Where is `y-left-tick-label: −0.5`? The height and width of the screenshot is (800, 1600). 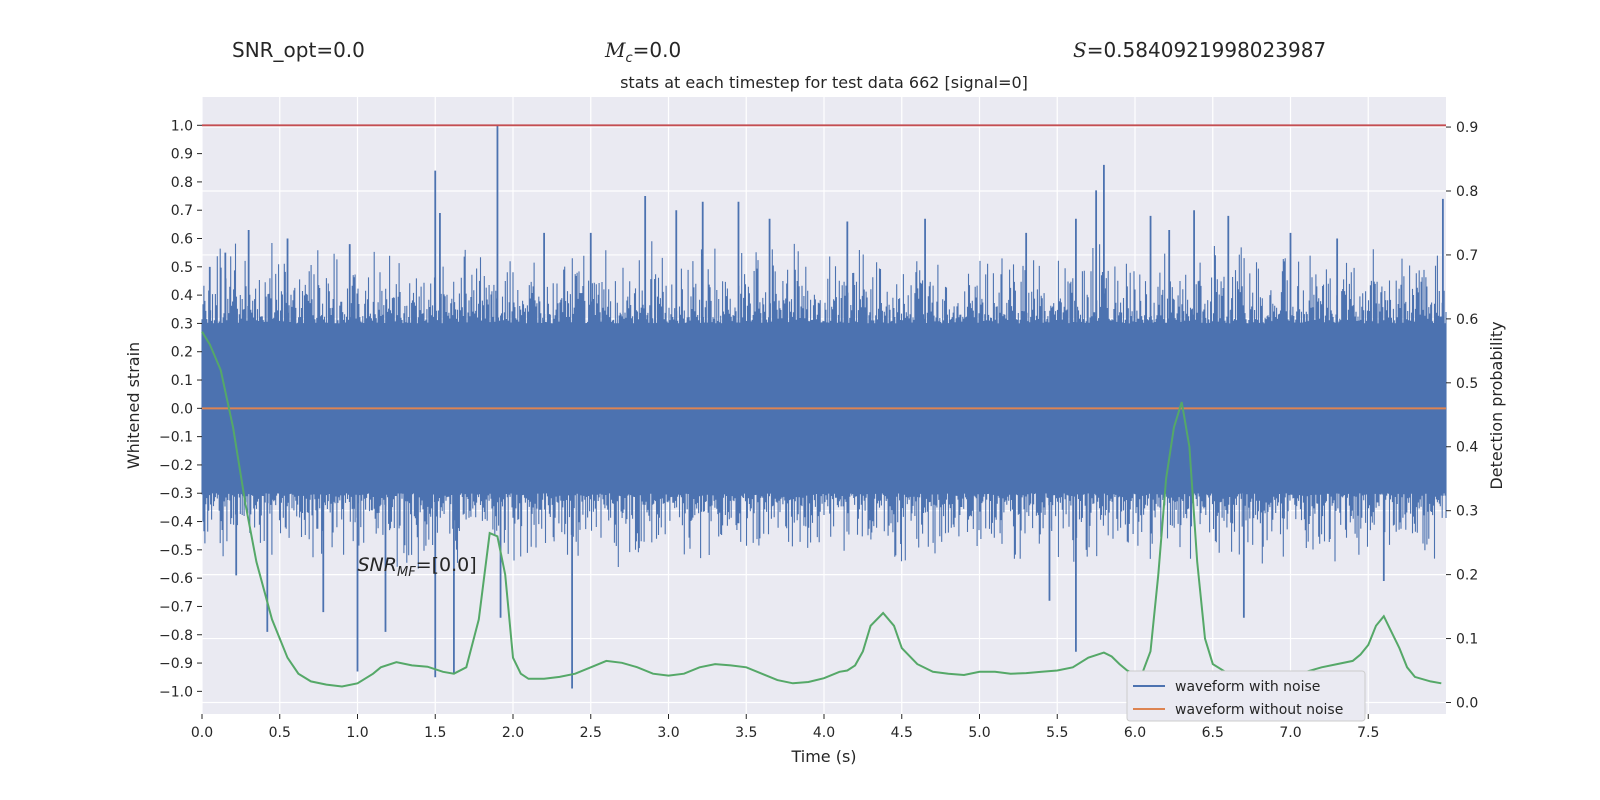 y-left-tick-label: −0.5 is located at coordinates (176, 551).